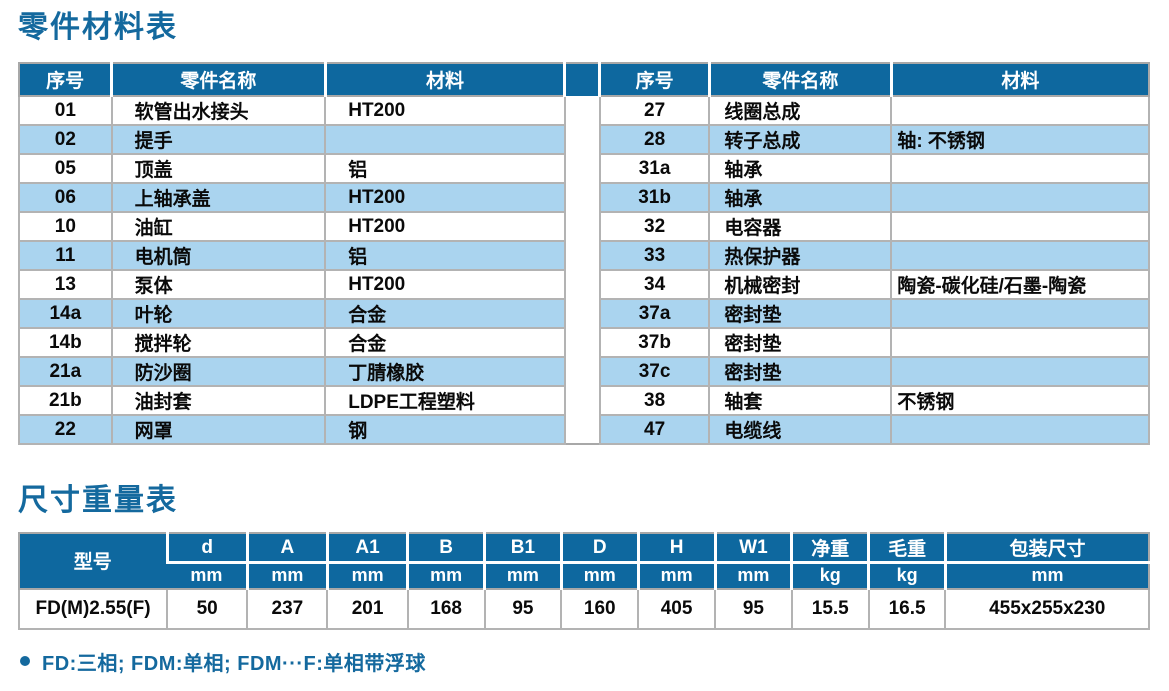 This screenshot has width=1169, height=691. What do you see at coordinates (654, 110) in the screenshot?
I see `part-number-cell: 27` at bounding box center [654, 110].